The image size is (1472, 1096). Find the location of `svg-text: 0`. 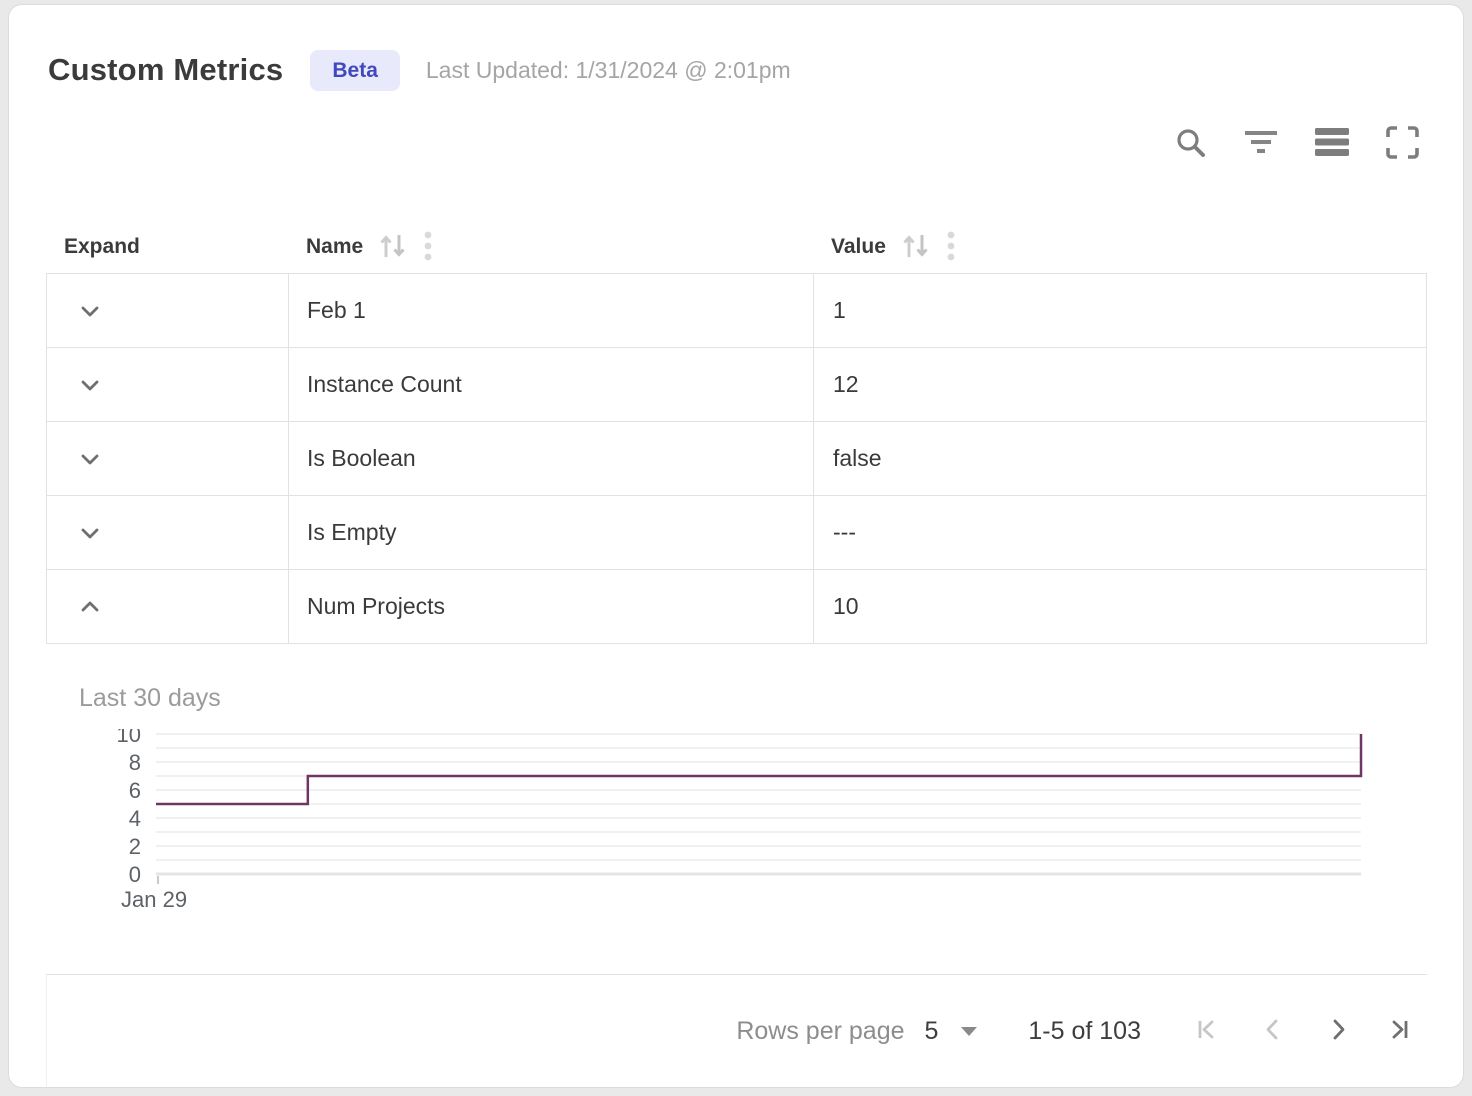

svg-text: 0 is located at coordinates (135, 874).